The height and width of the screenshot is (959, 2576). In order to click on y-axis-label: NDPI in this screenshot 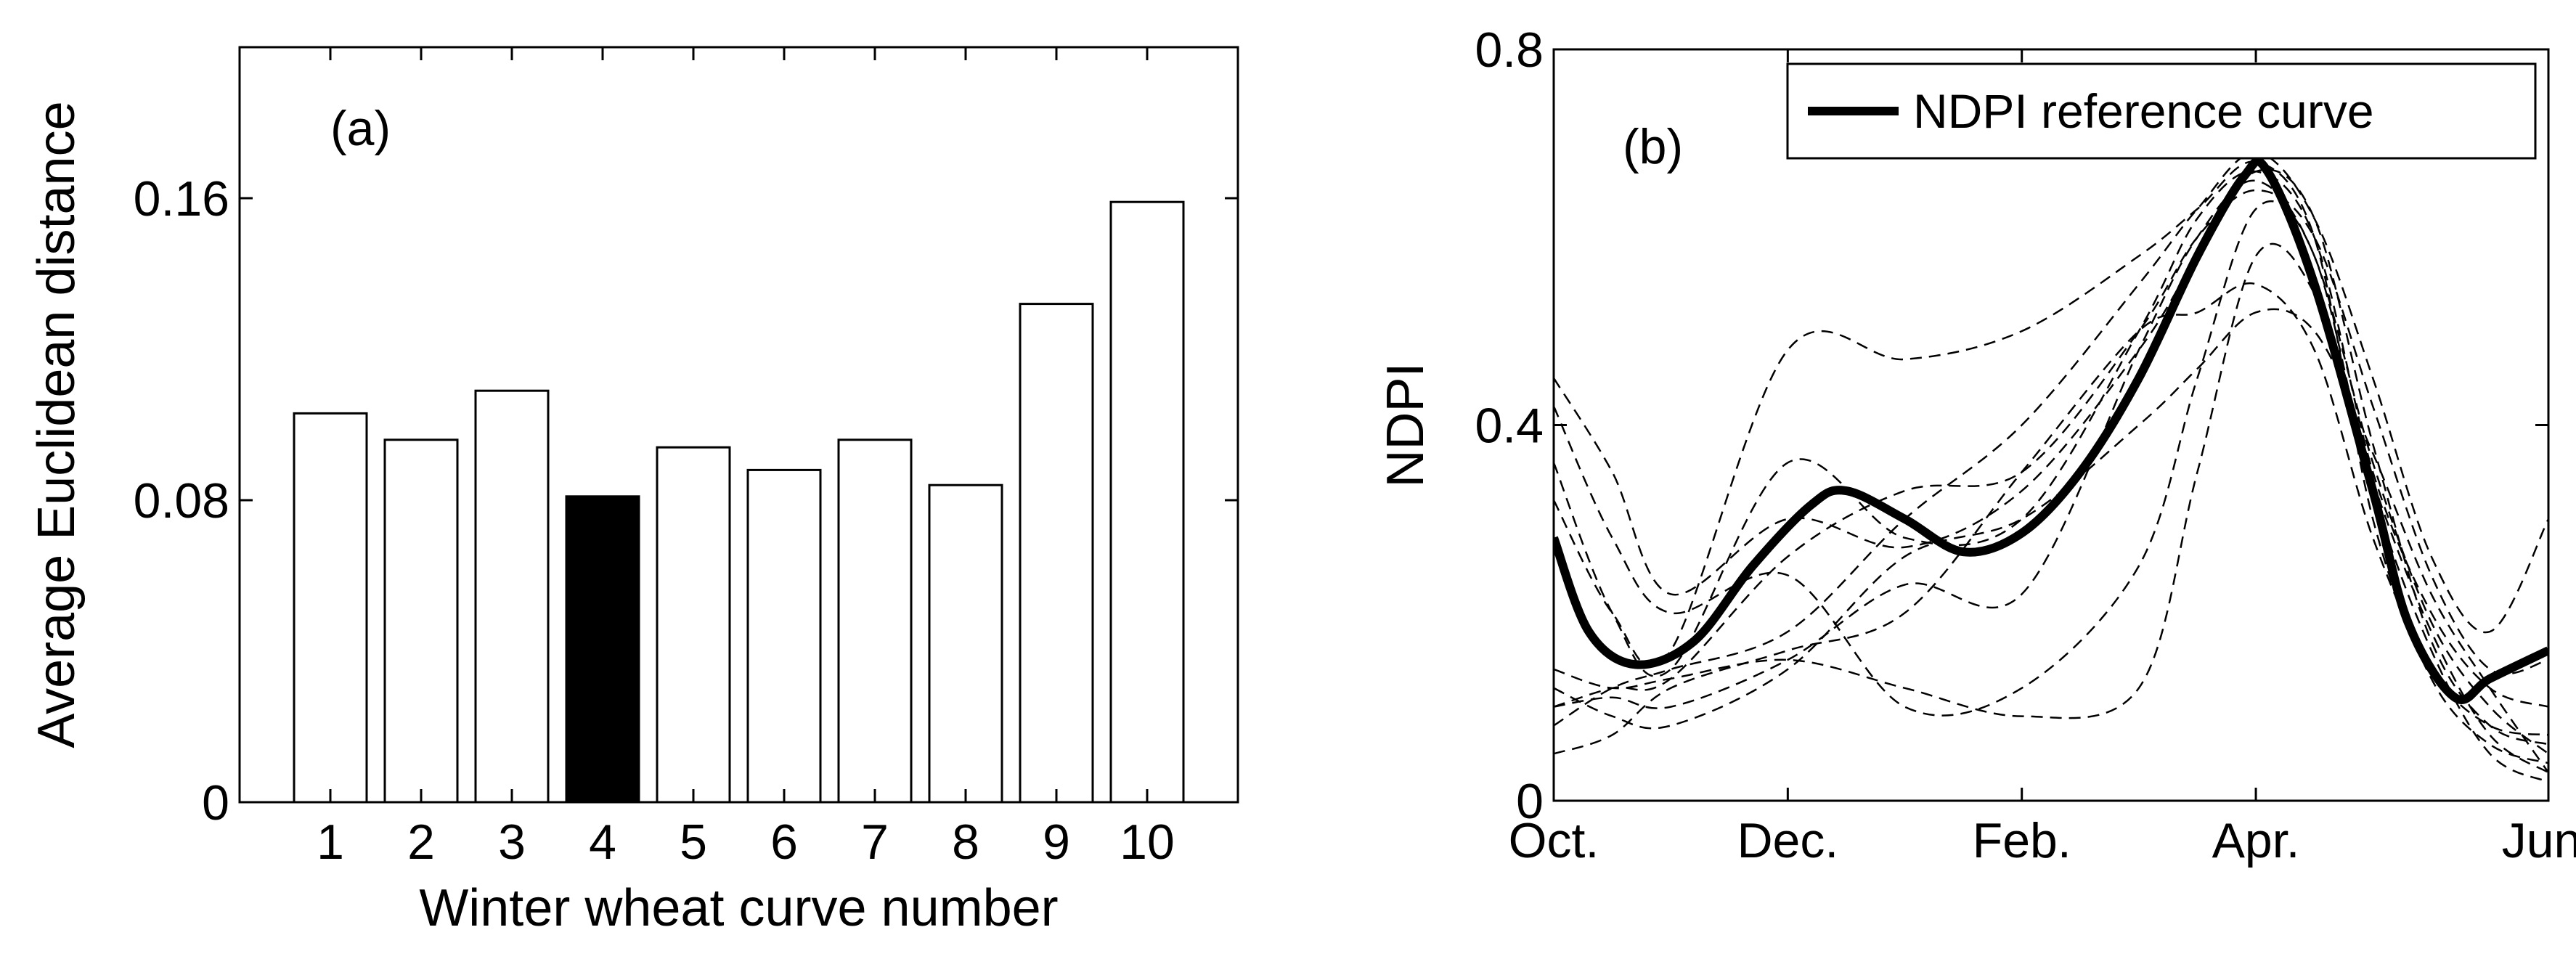, I will do `click(1406, 424)`.